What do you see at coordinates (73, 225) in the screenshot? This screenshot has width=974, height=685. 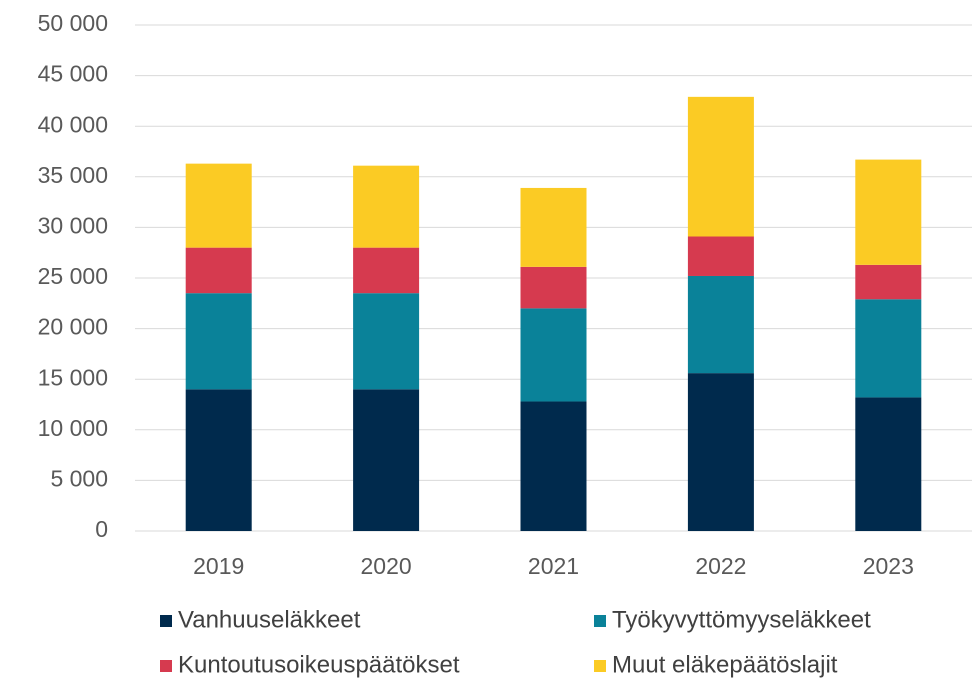 I see `y-tick-label: 30 000` at bounding box center [73, 225].